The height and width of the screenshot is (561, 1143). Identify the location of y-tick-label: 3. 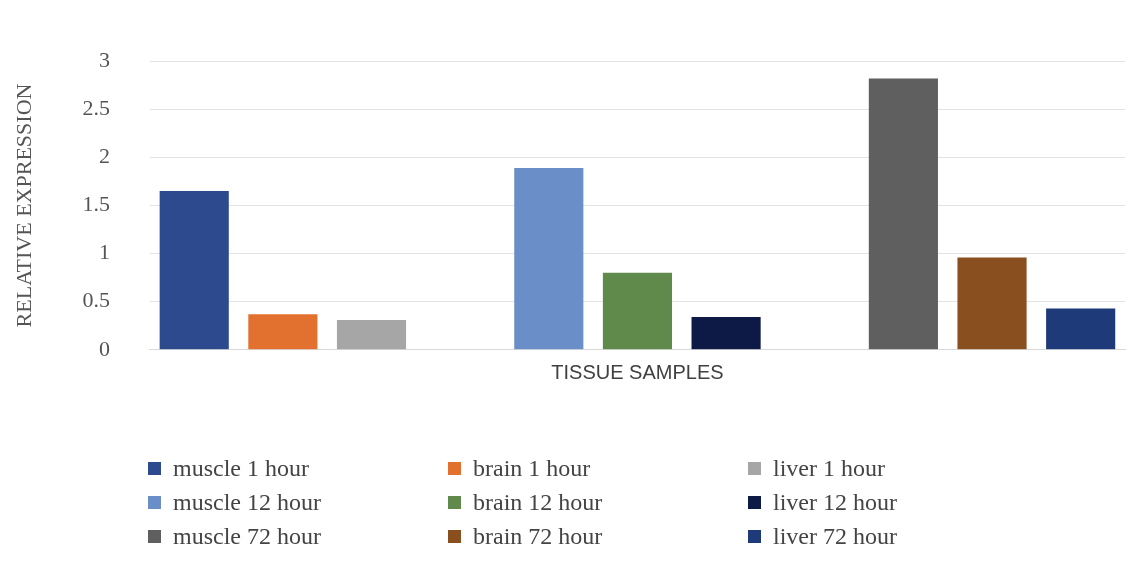
(104, 59).